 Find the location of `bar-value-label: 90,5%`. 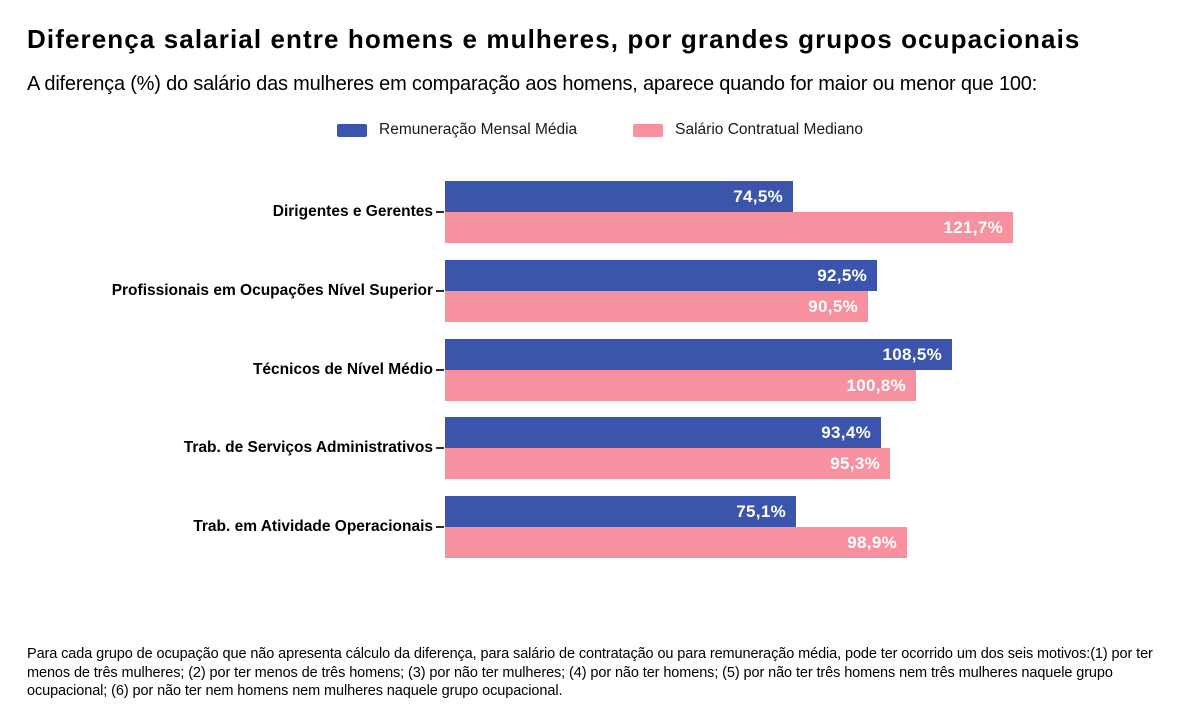

bar-value-label: 90,5% is located at coordinates (833, 306).